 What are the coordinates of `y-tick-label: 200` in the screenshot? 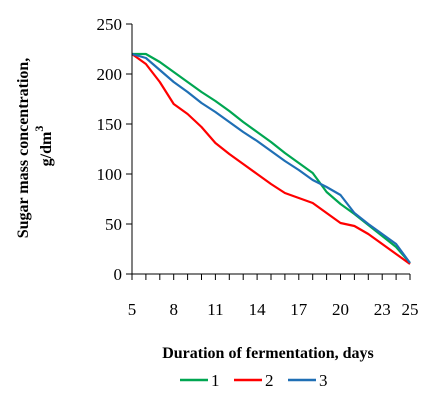 It's located at (110, 74).